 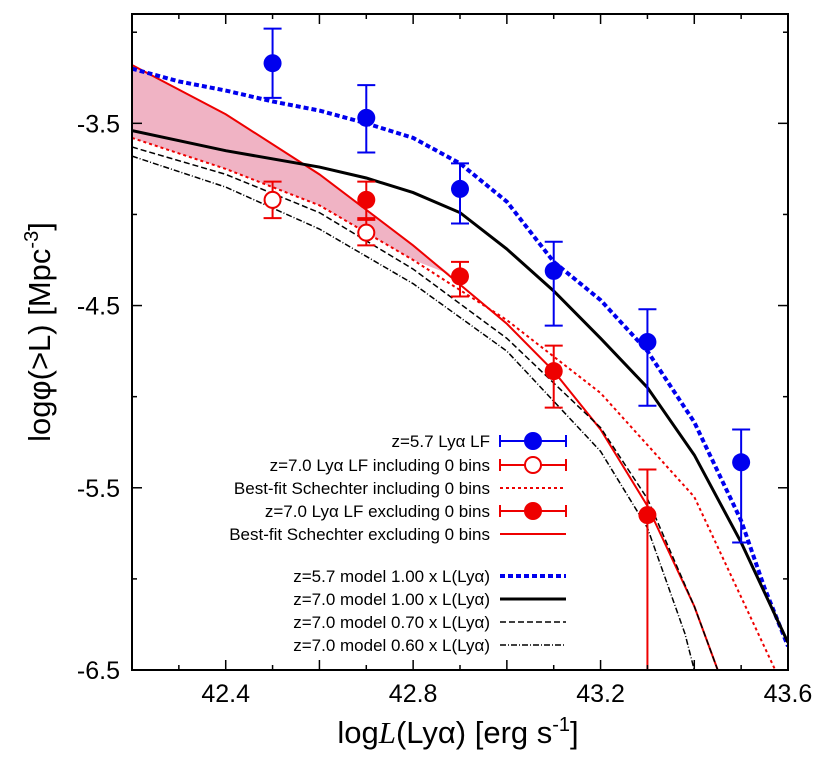 I want to click on legend-entry: z=5.7 model 1.00 x L(Lyα), so click(x=429, y=576).